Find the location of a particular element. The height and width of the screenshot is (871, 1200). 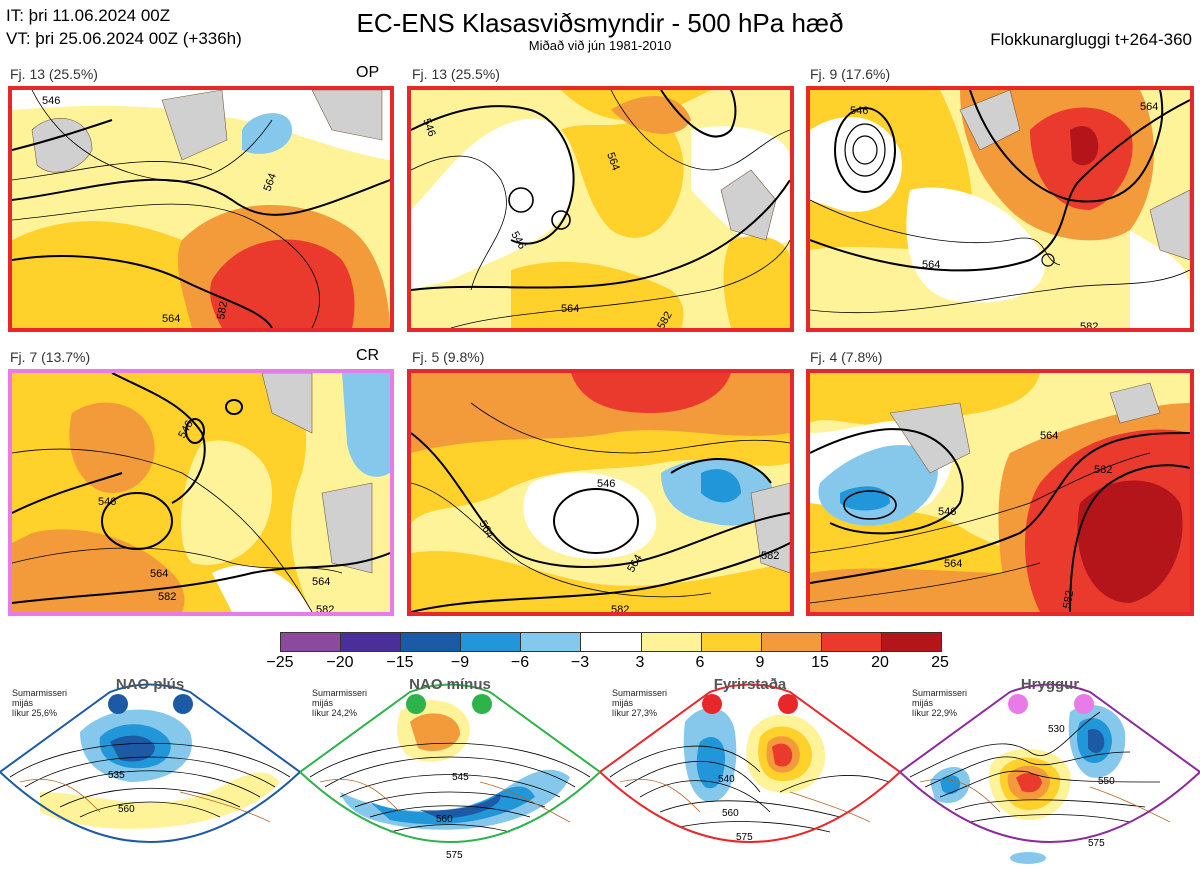

regime-title: NAO plús is located at coordinates (150, 684).